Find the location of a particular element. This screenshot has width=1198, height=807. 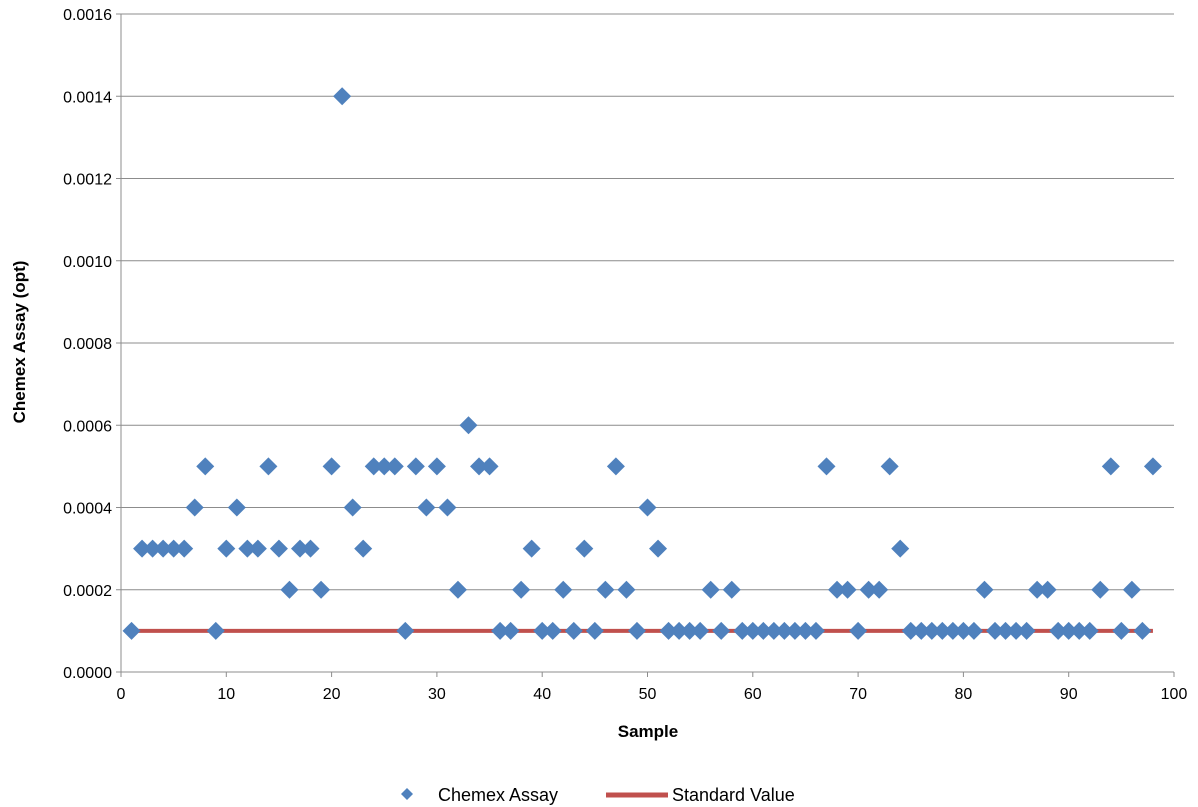

legend-label-chemex-assay: Chemex Assay is located at coordinates (498, 795).